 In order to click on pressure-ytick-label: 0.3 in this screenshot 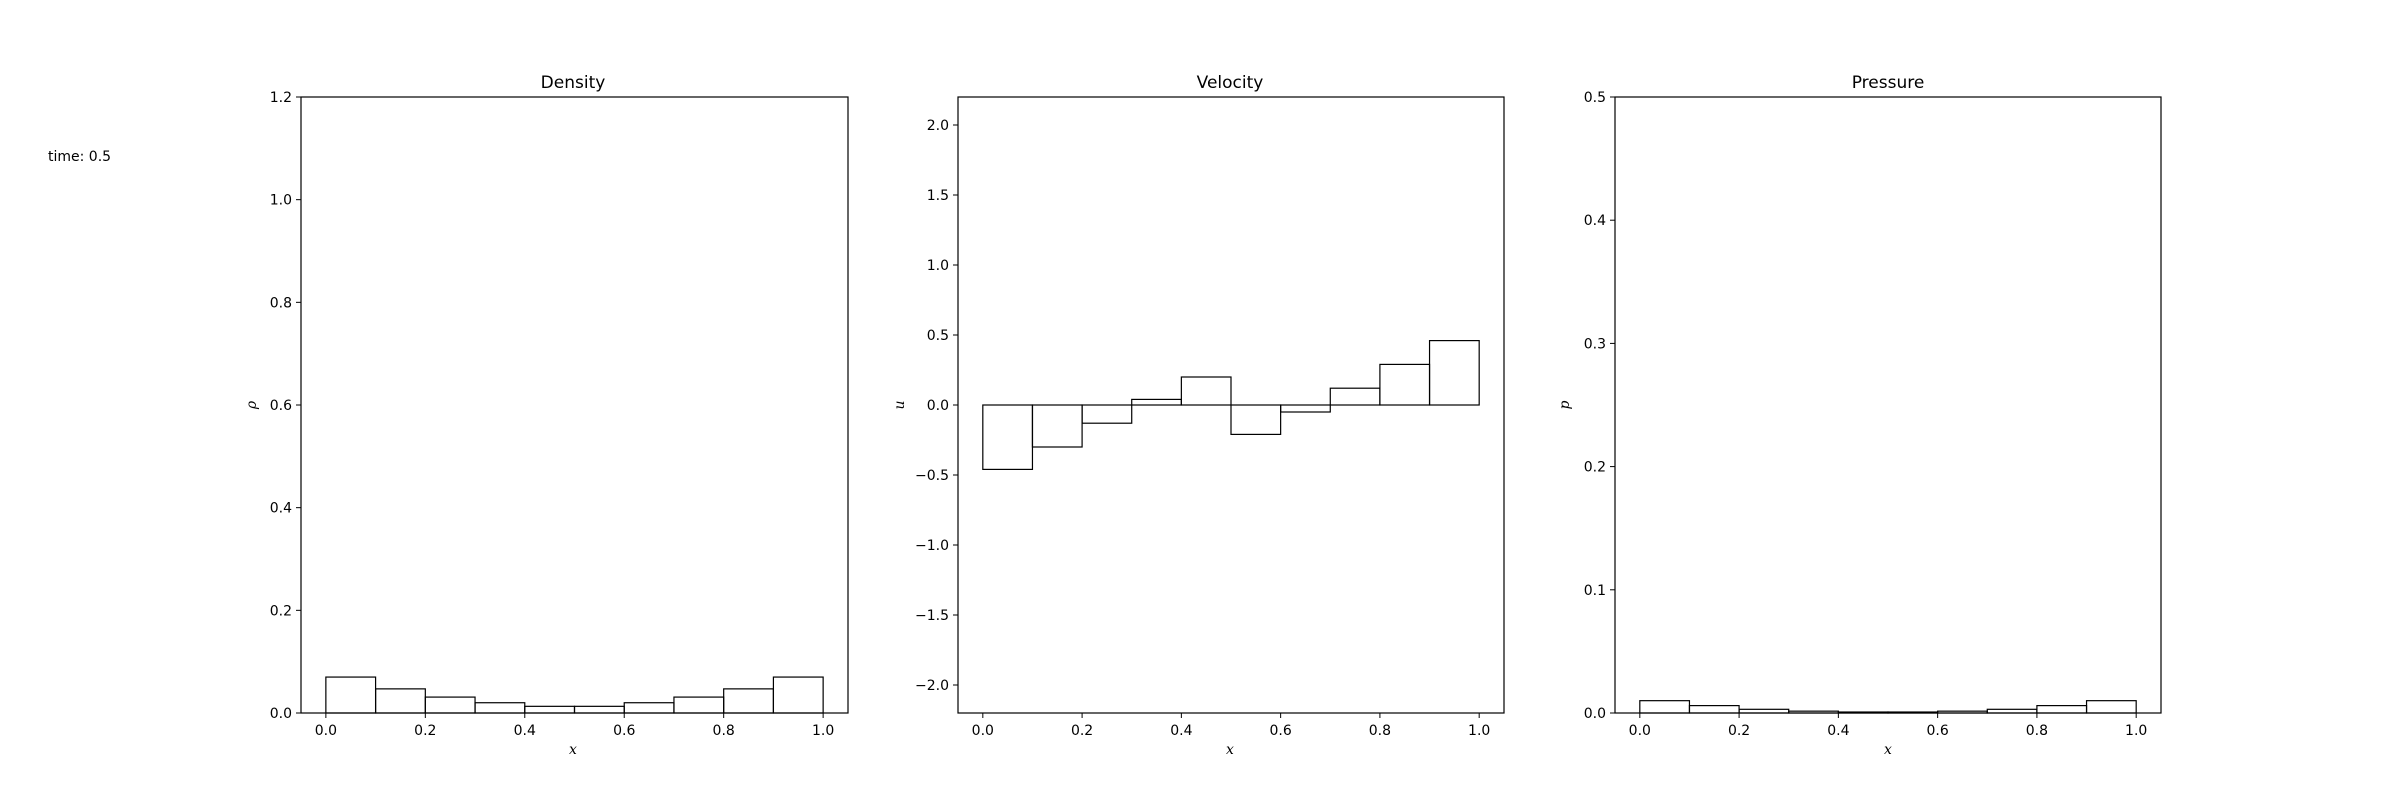, I will do `click(1595, 344)`.